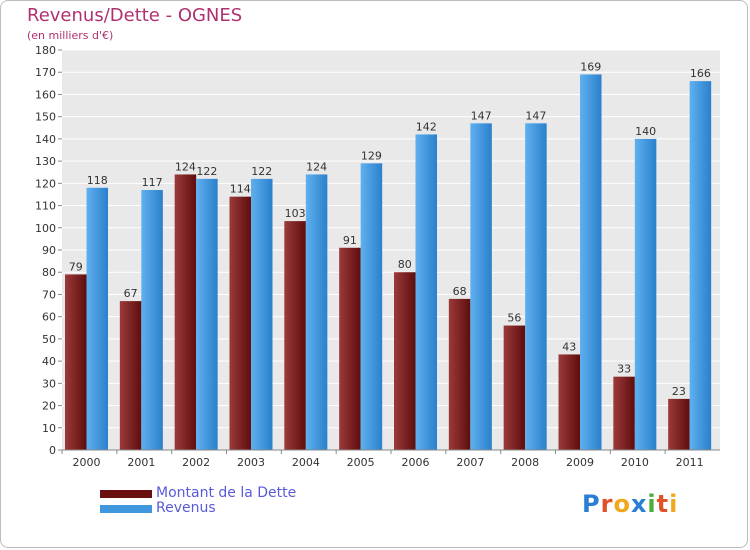 The height and width of the screenshot is (550, 750). I want to click on logo-letter: x, so click(639, 504).